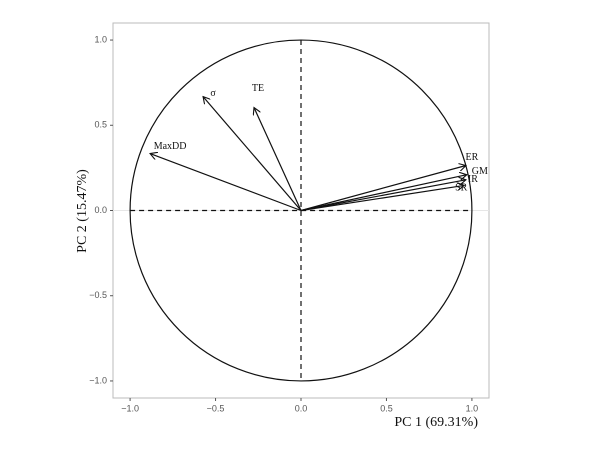 This screenshot has width=600, height=450. I want to click on variable-label: MaxDD, so click(170, 146).